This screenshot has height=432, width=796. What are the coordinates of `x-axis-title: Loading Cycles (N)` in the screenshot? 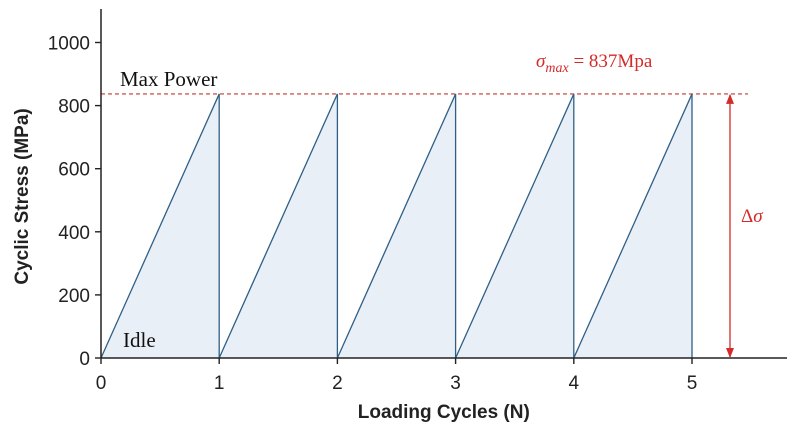 It's located at (444, 412).